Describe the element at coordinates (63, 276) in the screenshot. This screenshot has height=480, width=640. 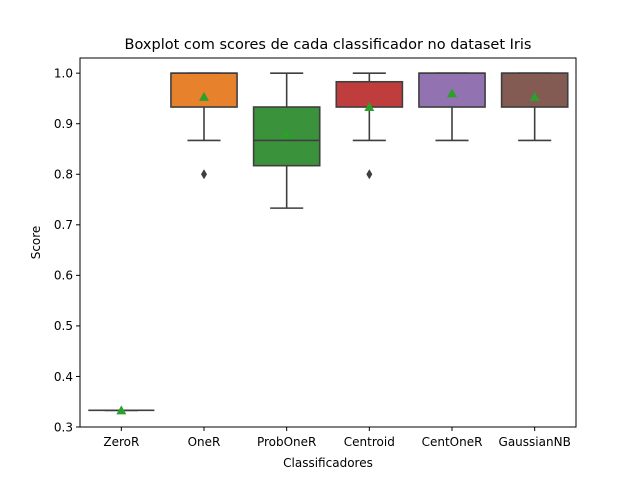
I see `y-tick-label: 0.6` at that location.